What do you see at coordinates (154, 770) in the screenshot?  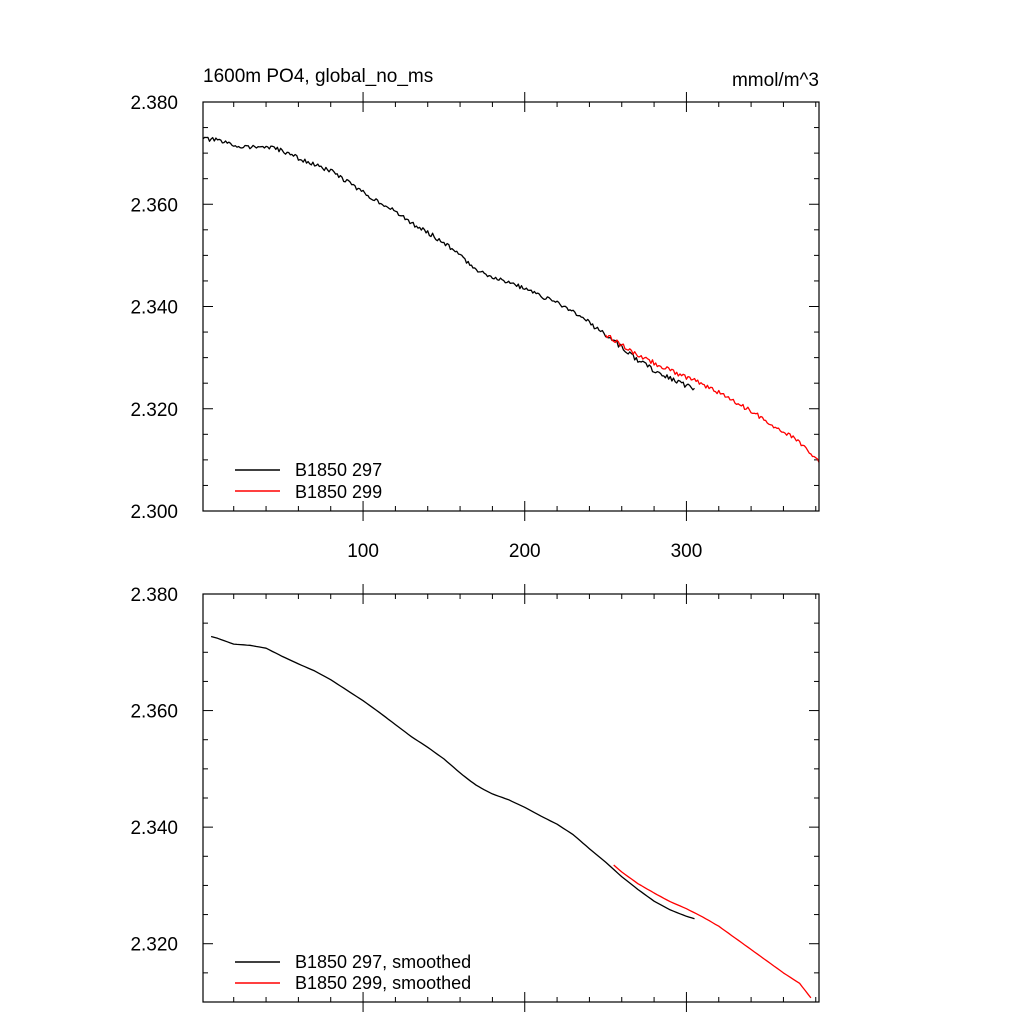 I see `bottom-axis-tick-labels: 2.320 2.340 2.360 2.380` at bounding box center [154, 770].